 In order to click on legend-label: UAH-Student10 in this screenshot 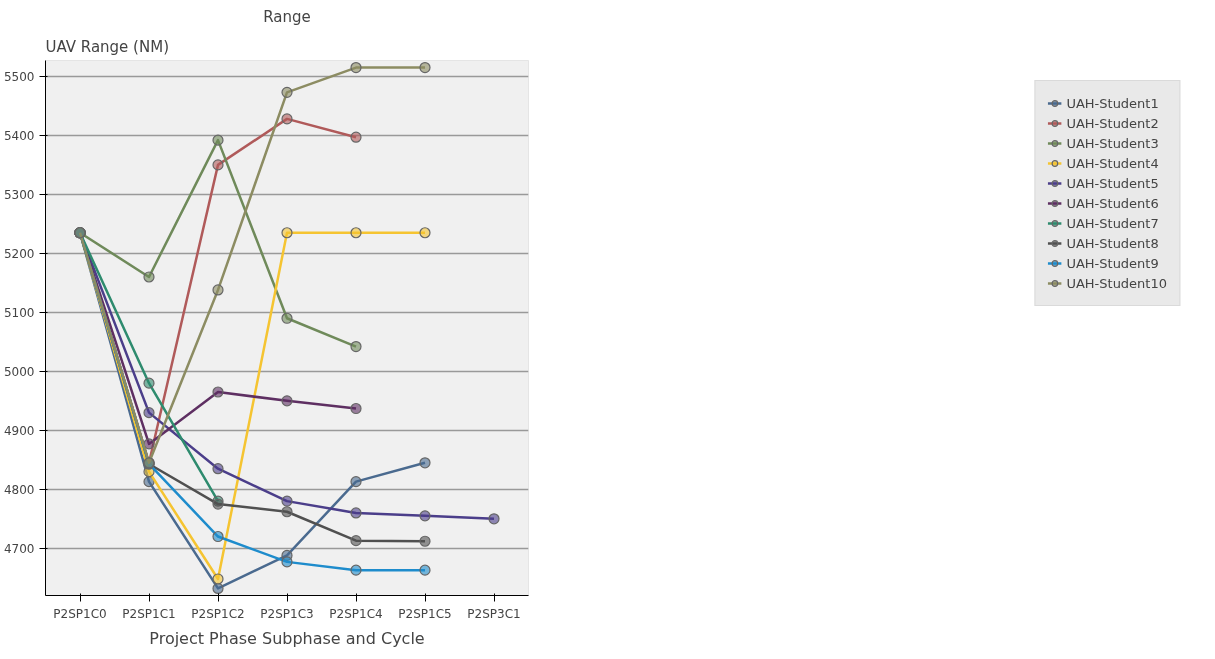, I will do `click(1116, 283)`.